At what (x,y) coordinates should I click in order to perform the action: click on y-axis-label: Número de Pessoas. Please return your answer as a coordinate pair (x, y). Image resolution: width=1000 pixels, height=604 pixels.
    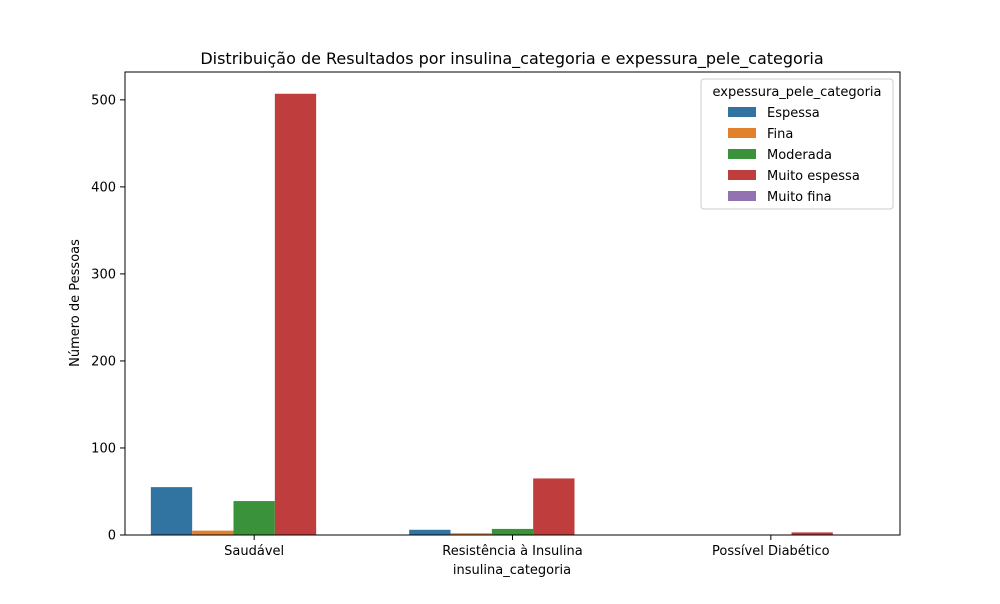
    Looking at the image, I should click on (75, 303).